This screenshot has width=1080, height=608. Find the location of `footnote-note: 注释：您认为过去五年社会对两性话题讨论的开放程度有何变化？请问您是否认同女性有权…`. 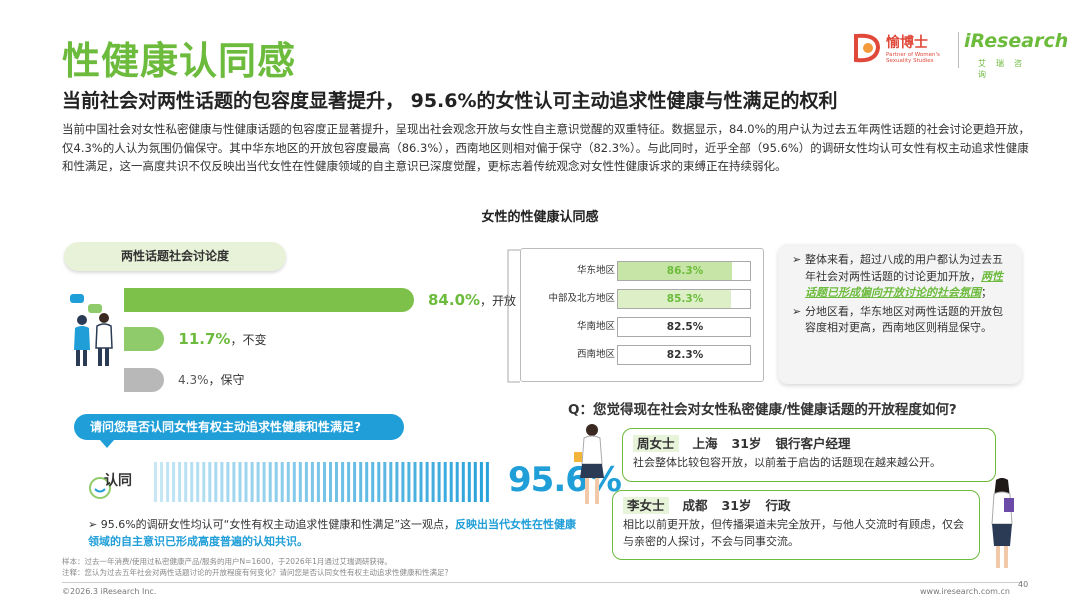

footnote-note: 注释：您认为过去五年社会对两性话题讨论的开放程度有何变化？请问您是否认同女性有权… is located at coordinates (257, 572).